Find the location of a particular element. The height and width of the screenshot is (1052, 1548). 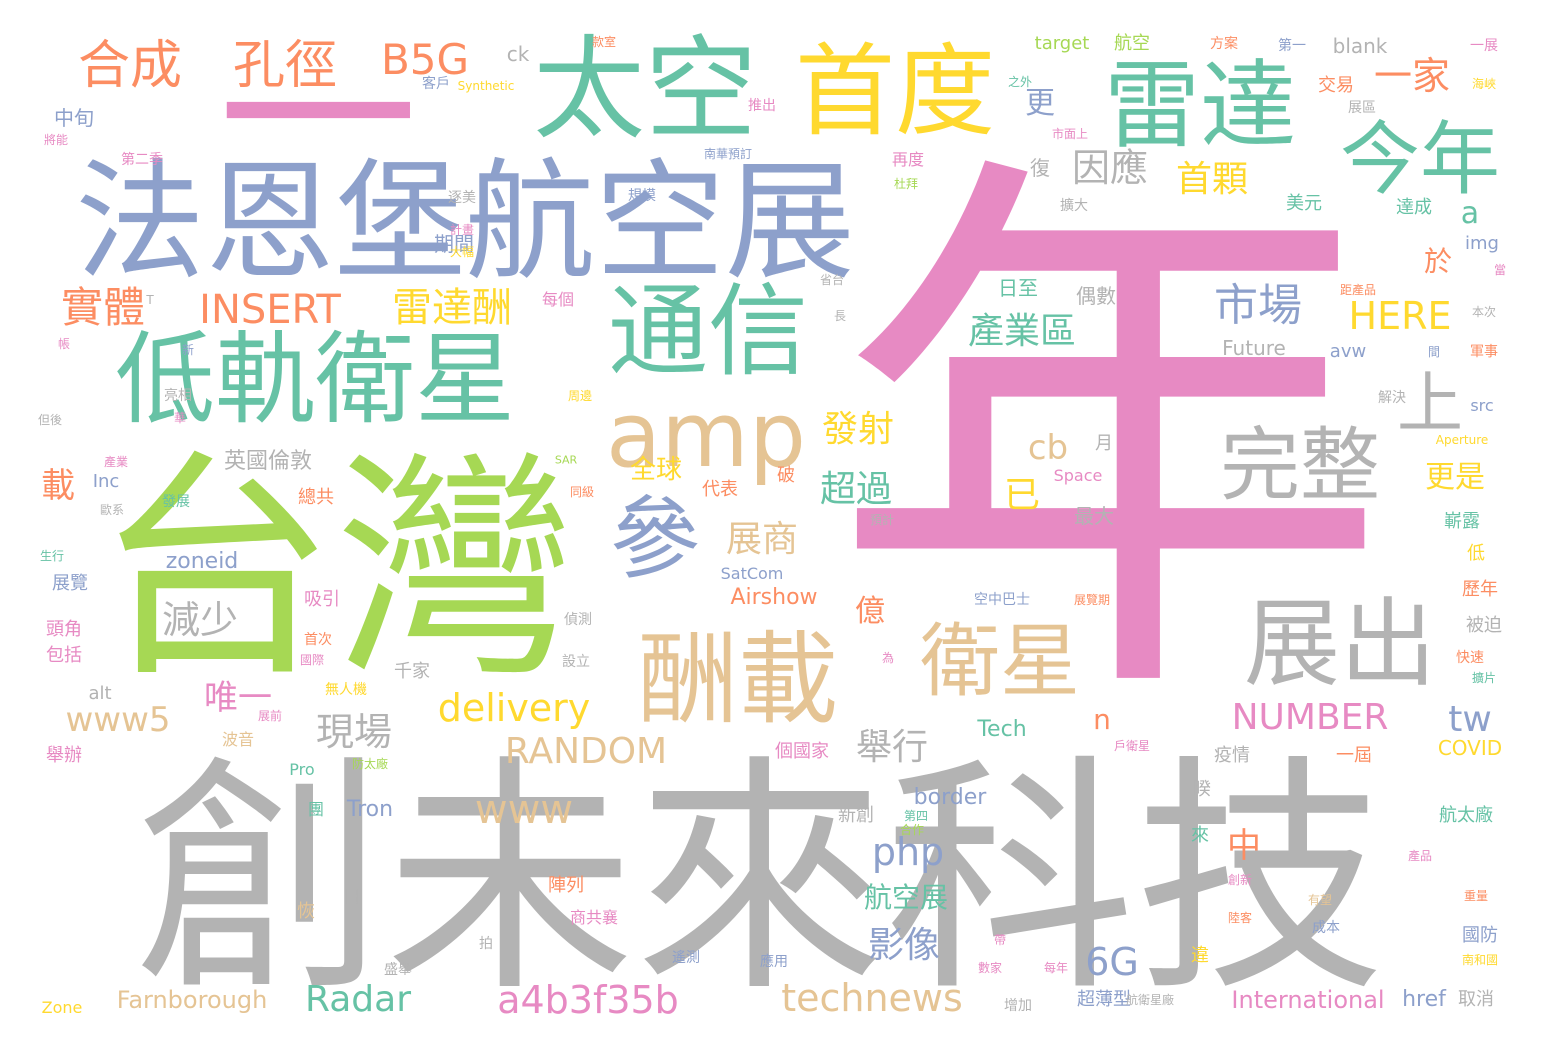

word: 個國家 is located at coordinates (802, 752).